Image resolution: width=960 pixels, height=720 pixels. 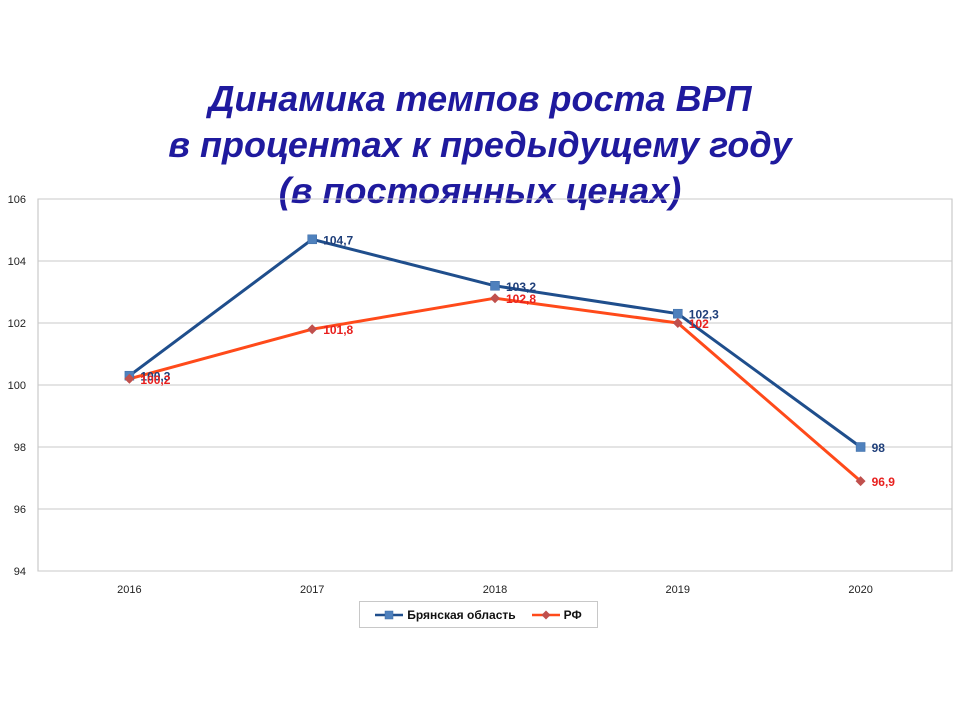 I want to click on title-line-2: в процентах к предыдущему году, so click(x=480, y=144).